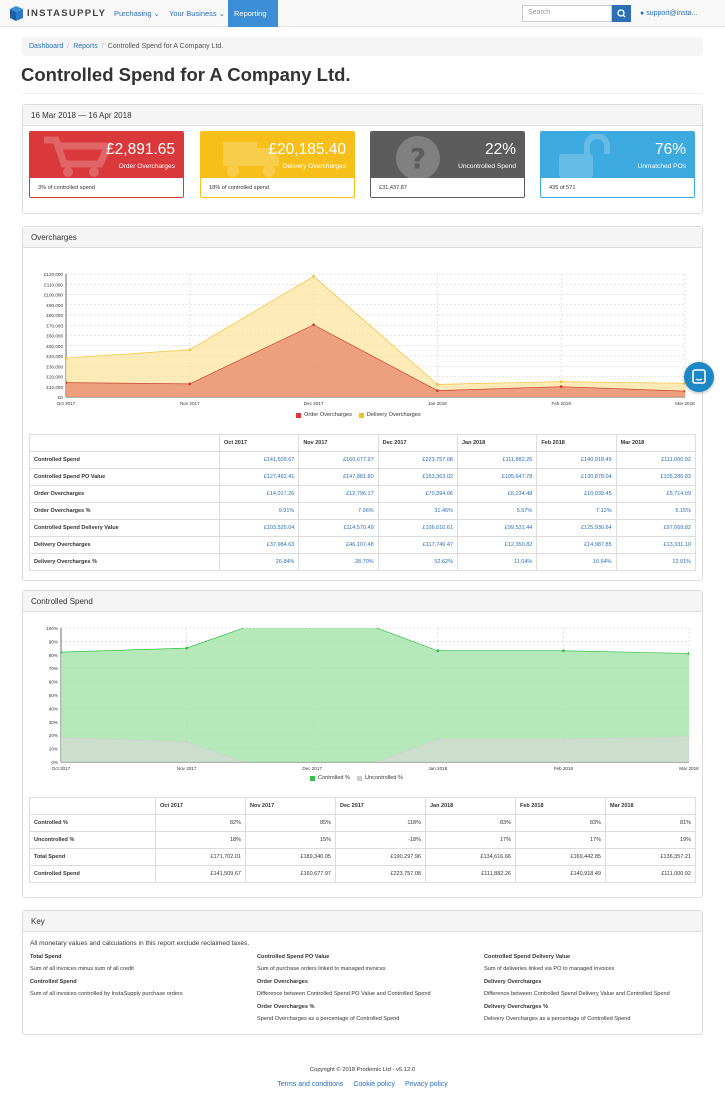 This screenshot has width=725, height=1112. I want to click on table-cell: 5.57%, so click(497, 511).